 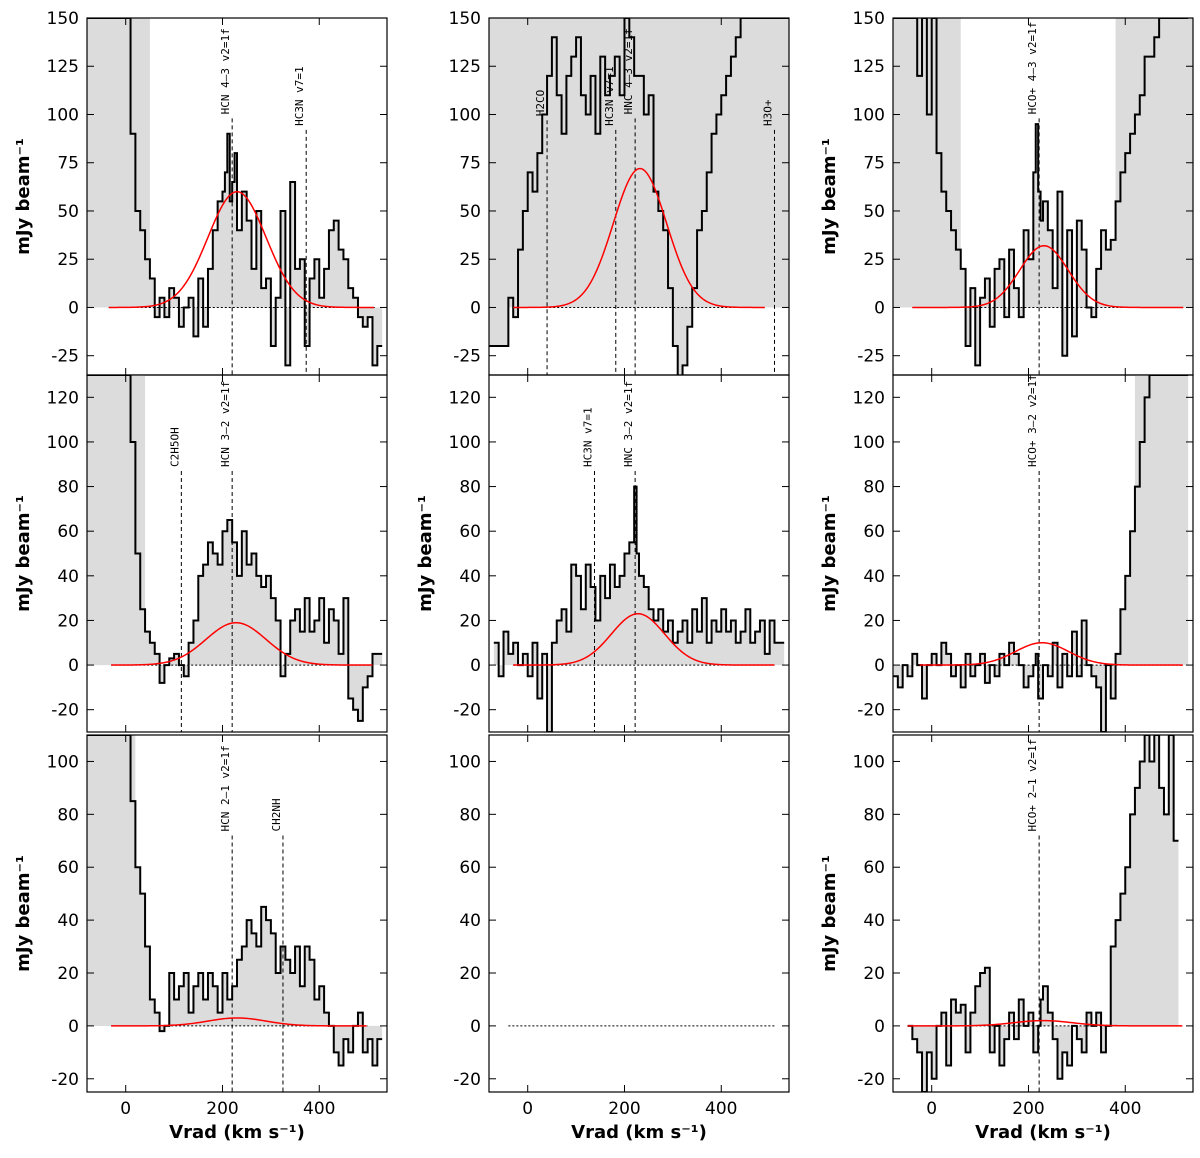 I want to click on line-marker-label: H3O+, so click(x=767, y=112).